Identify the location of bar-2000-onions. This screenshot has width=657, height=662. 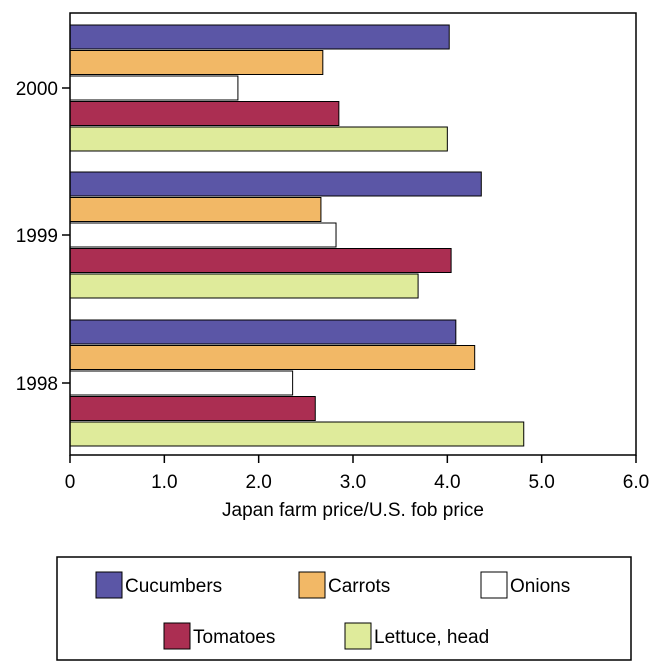
(154, 88).